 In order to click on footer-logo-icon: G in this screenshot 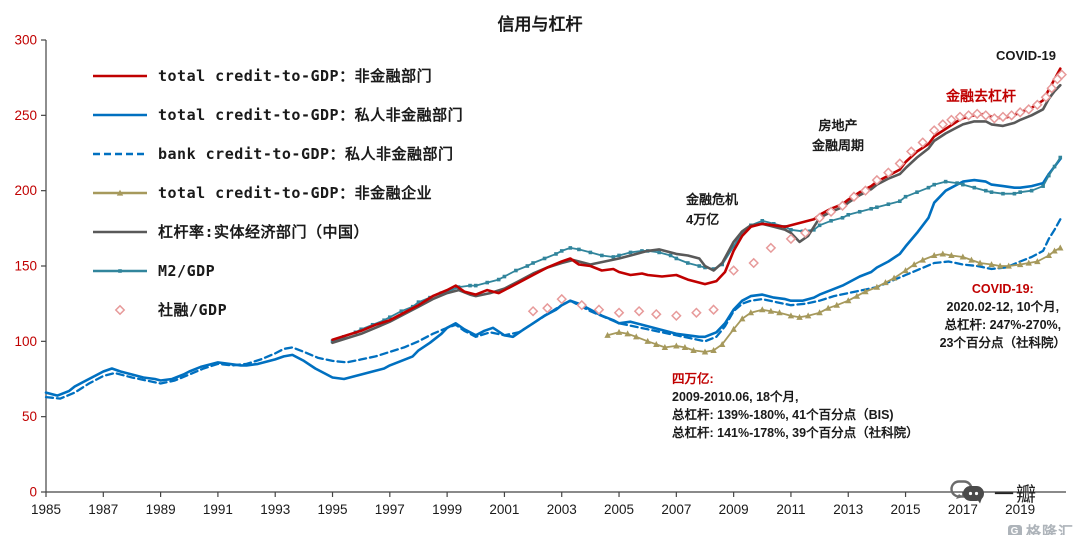, I will do `click(1014, 529)`.